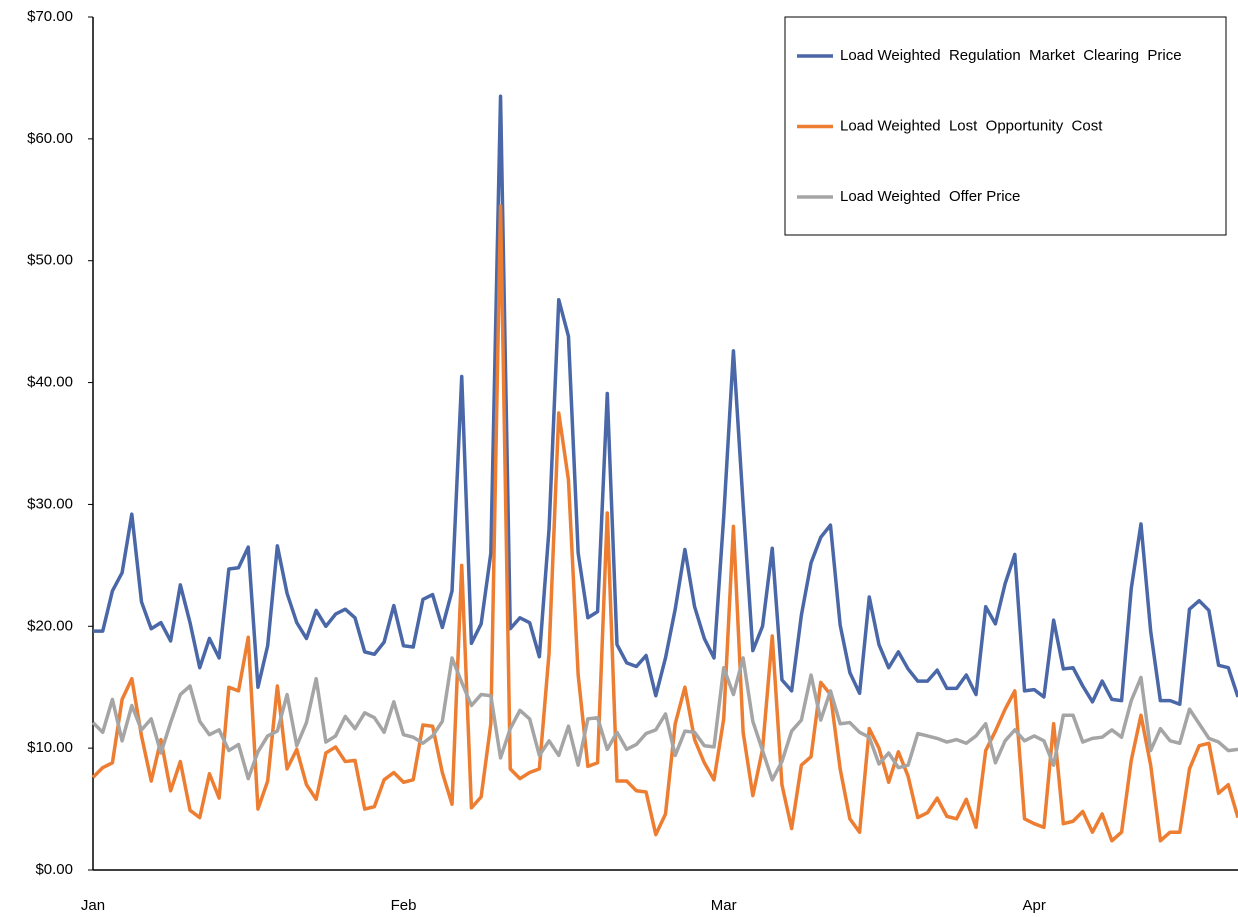 This screenshot has width=1238, height=917. What do you see at coordinates (404, 905) in the screenshot?
I see `x-tick-label: Feb` at bounding box center [404, 905].